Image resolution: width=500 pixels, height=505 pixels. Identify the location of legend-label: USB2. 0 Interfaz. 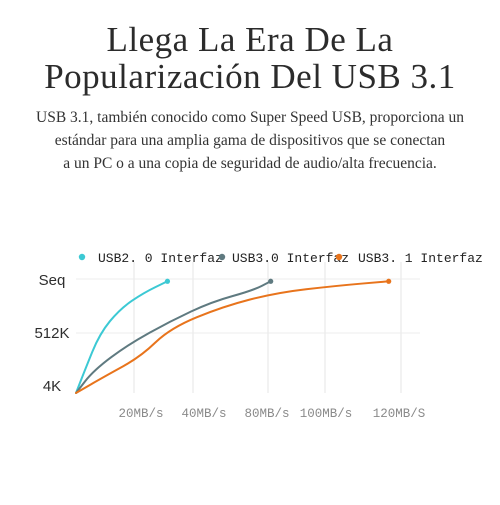
(160, 258).